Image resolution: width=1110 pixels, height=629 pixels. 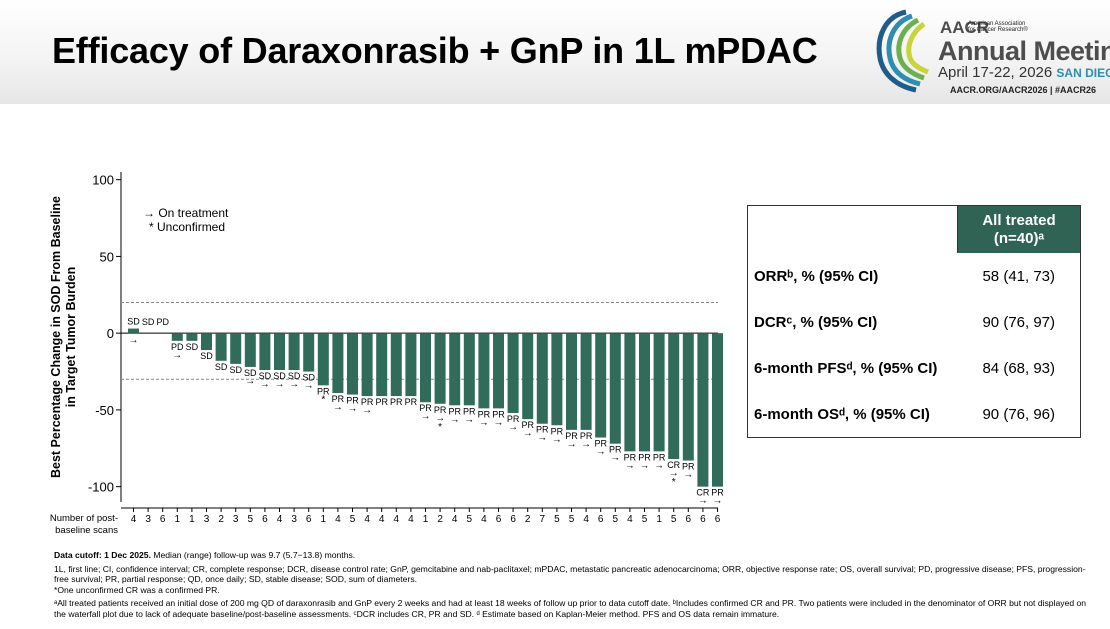 What do you see at coordinates (1023, 90) in the screenshot?
I see `logo-url: AACR.ORG/AACR2026 | #AACR26` at bounding box center [1023, 90].